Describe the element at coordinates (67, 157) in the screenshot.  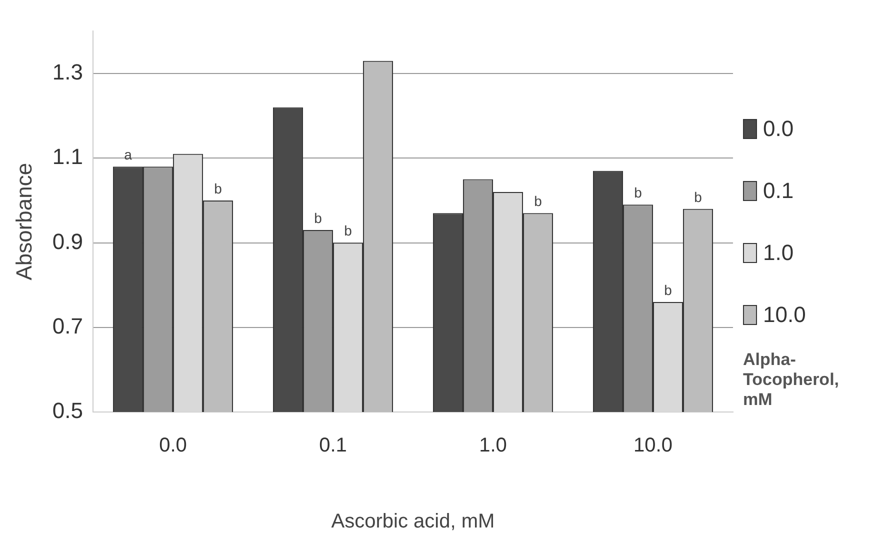
I see `y-tick-label: 1.1` at that location.